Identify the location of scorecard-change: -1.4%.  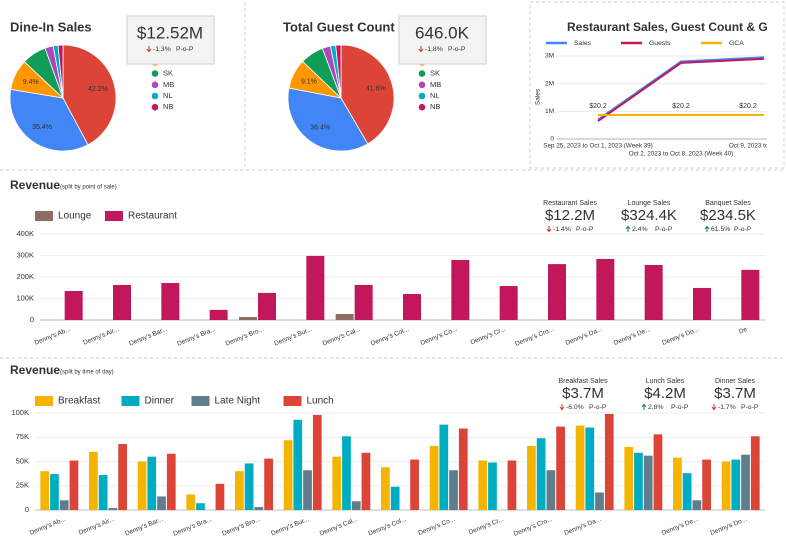
(562, 229).